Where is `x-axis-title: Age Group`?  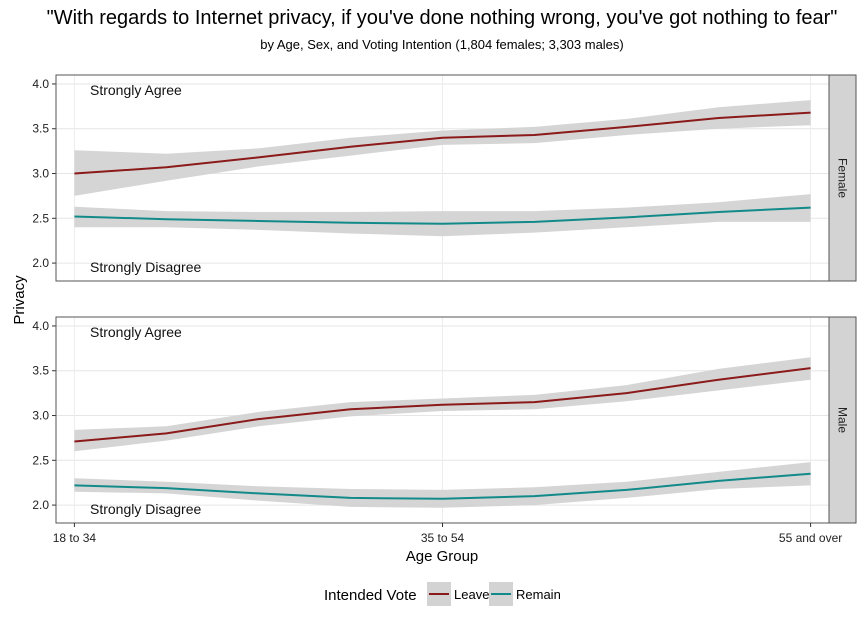
x-axis-title: Age Group is located at coordinates (442, 556).